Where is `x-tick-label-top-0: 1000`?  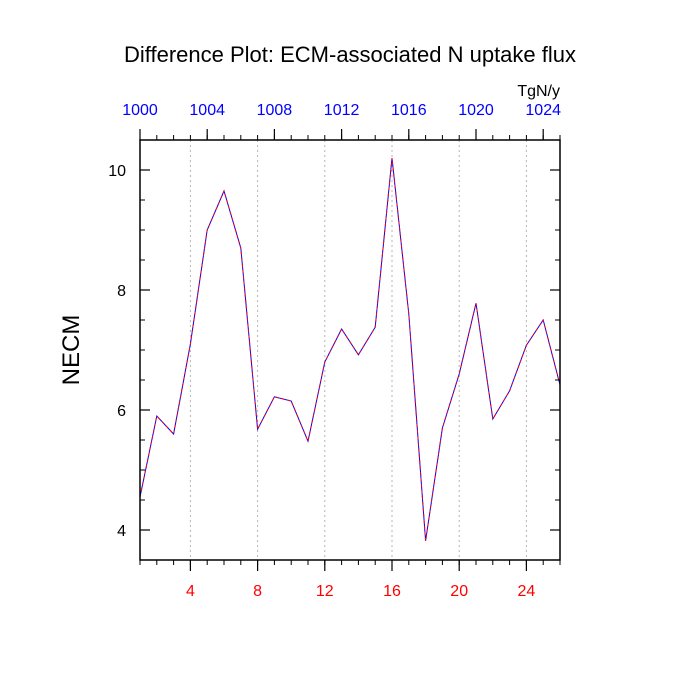 x-tick-label-top-0: 1000 is located at coordinates (140, 110).